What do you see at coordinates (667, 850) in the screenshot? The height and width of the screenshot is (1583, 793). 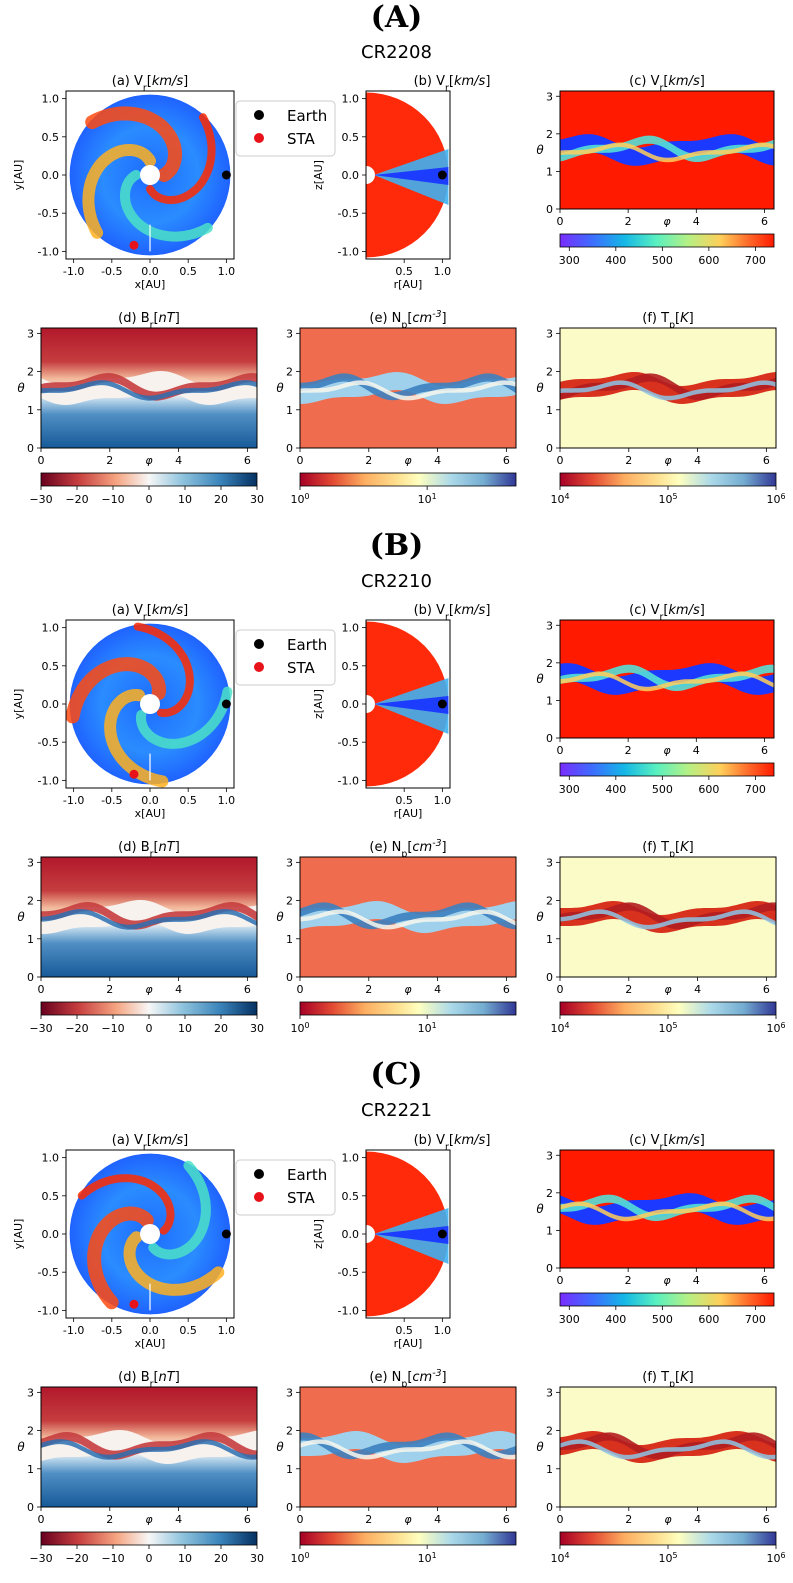 I see `panel-f-title: (f) Tp[K]` at bounding box center [667, 850].